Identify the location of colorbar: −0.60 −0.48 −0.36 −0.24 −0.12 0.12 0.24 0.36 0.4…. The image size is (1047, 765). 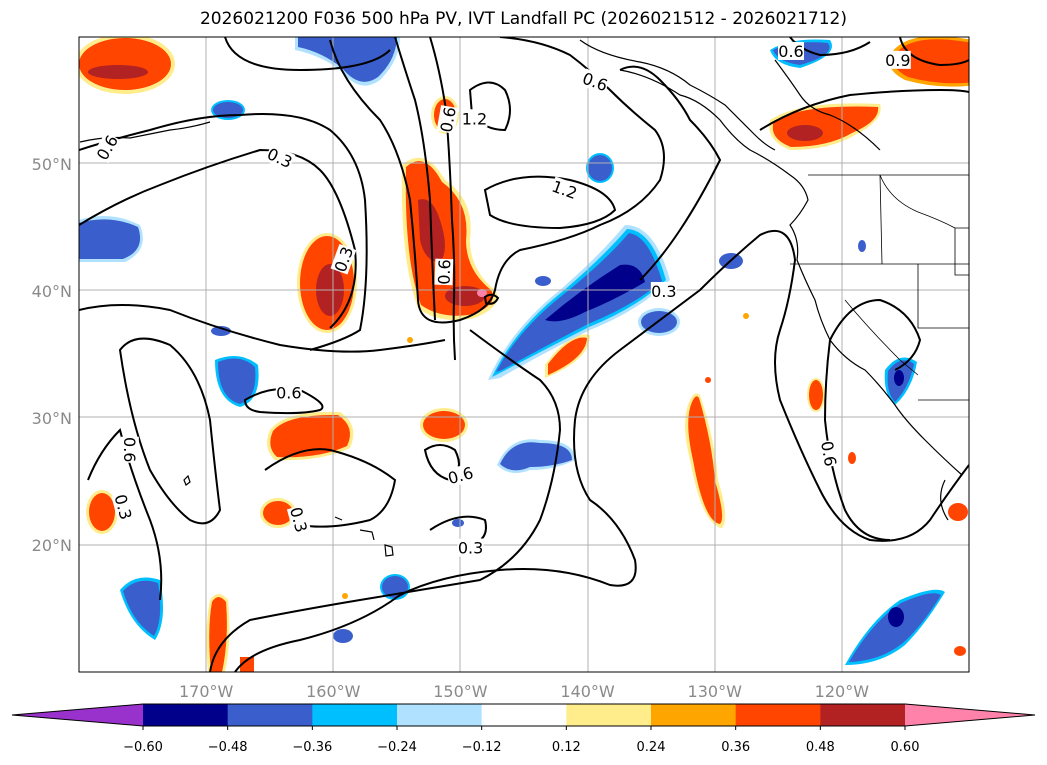
(523, 729).